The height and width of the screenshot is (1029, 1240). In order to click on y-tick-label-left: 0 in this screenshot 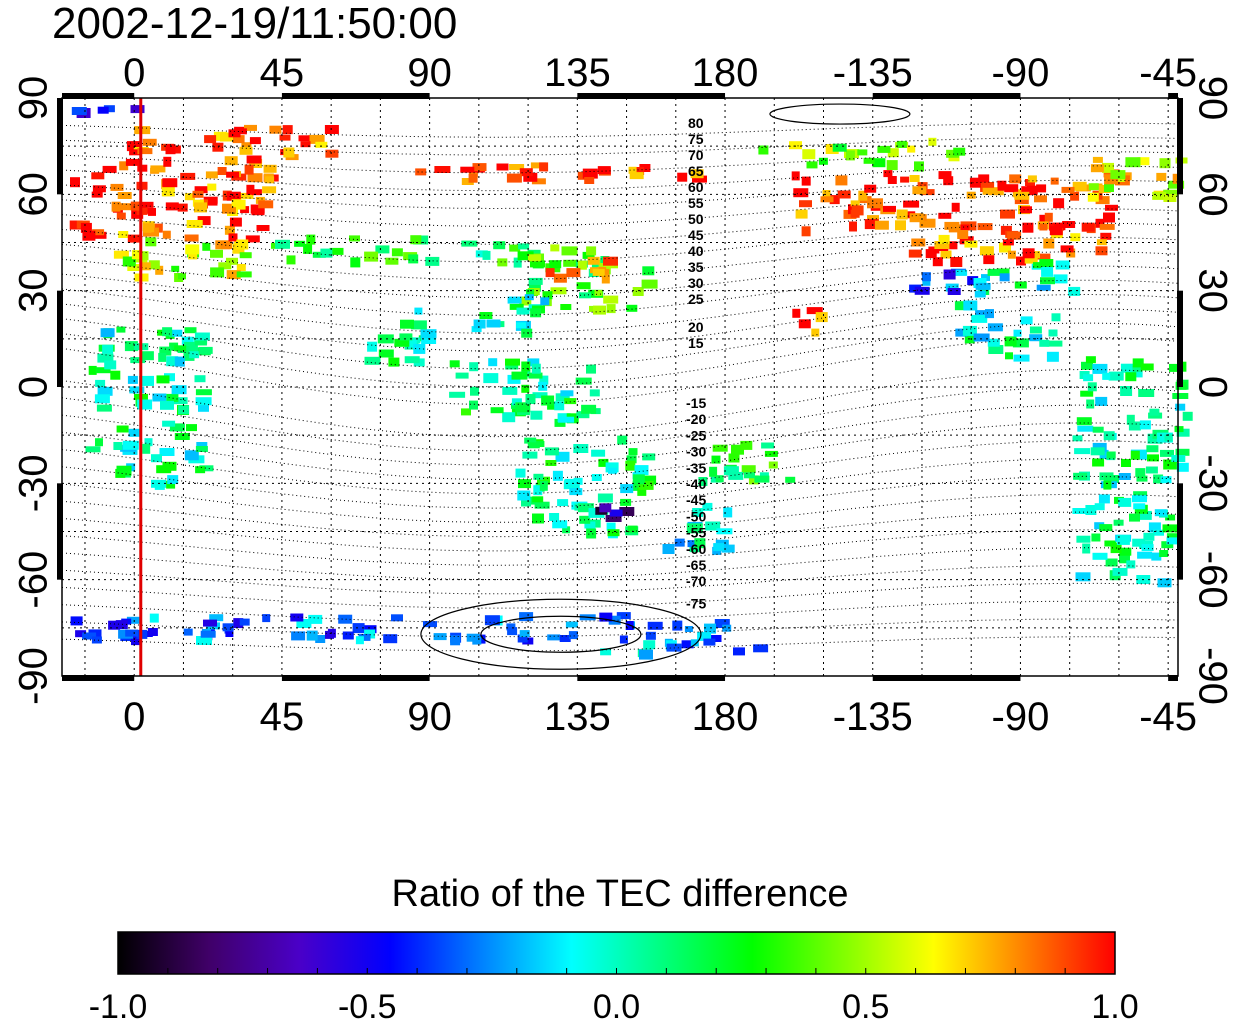, I will do `click(34, 387)`.